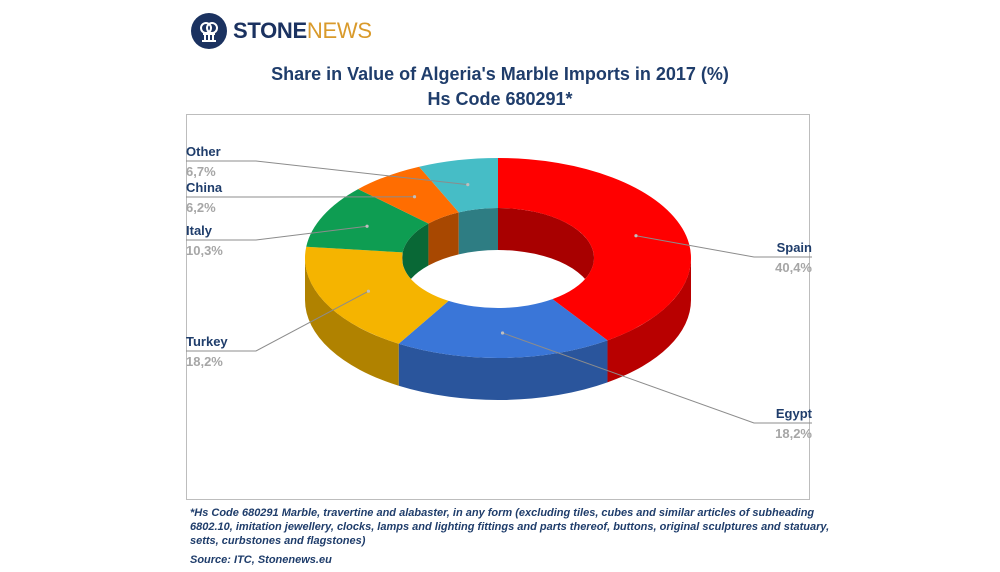  I want to click on slice-turkey, so click(376, 295).